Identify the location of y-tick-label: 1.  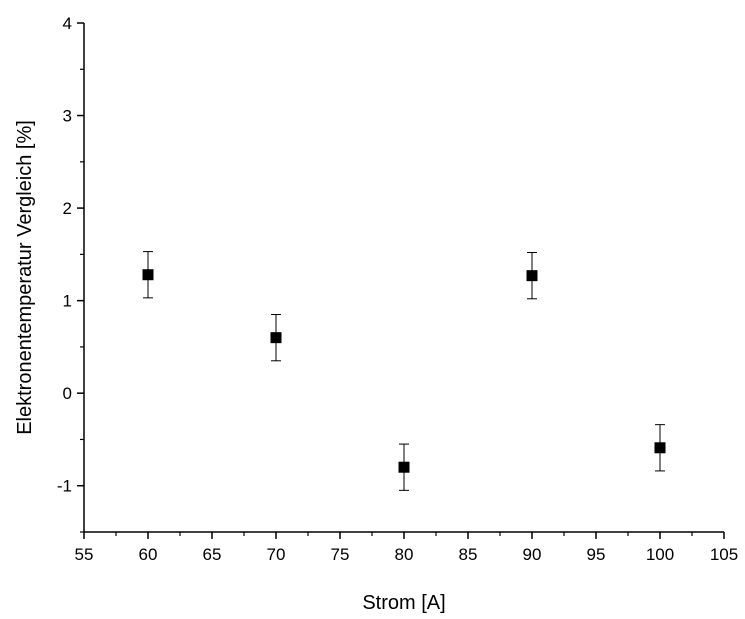
(67, 301).